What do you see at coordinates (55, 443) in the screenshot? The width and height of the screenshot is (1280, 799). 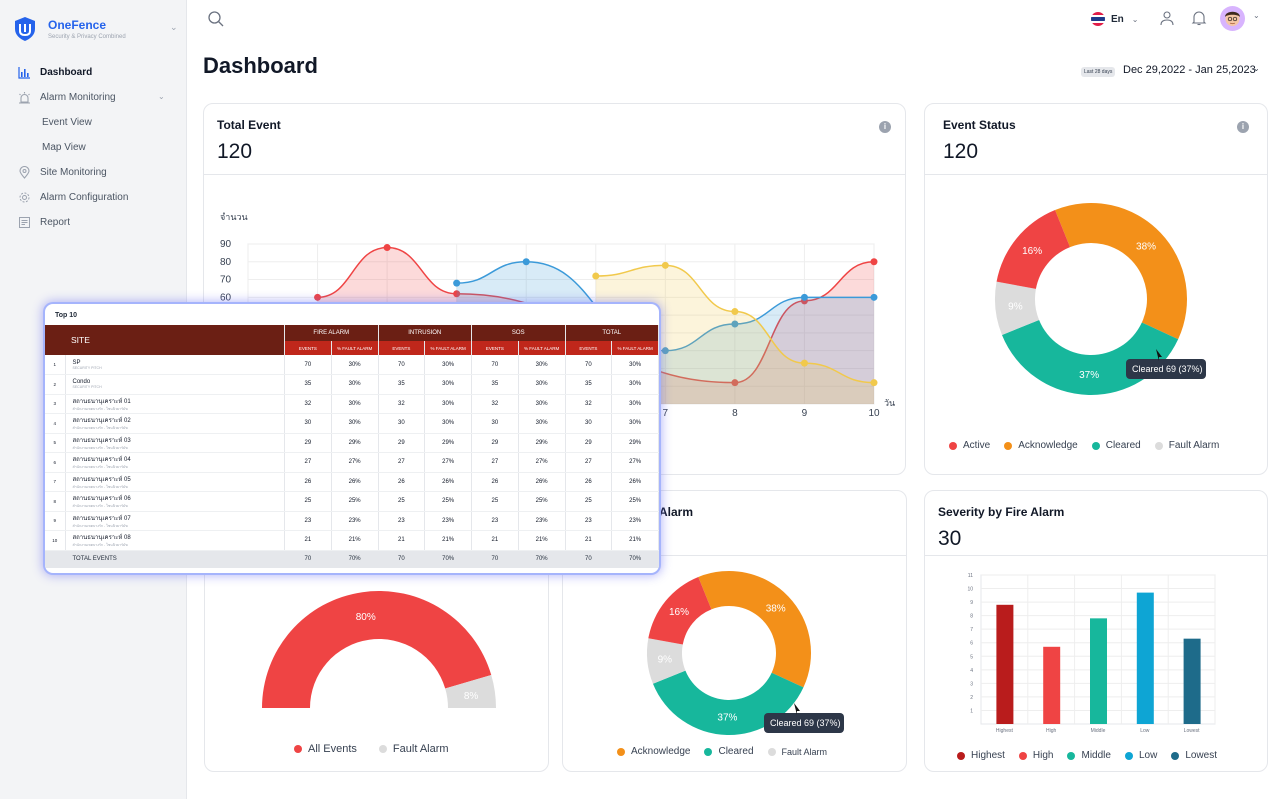 I see `row-number: 5` at bounding box center [55, 443].